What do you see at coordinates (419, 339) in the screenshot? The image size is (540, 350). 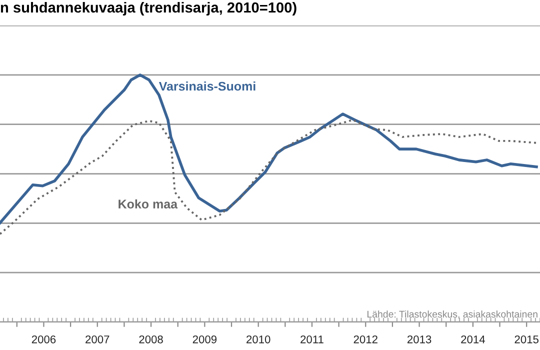 I see `x-tick-label: 2013` at bounding box center [419, 339].